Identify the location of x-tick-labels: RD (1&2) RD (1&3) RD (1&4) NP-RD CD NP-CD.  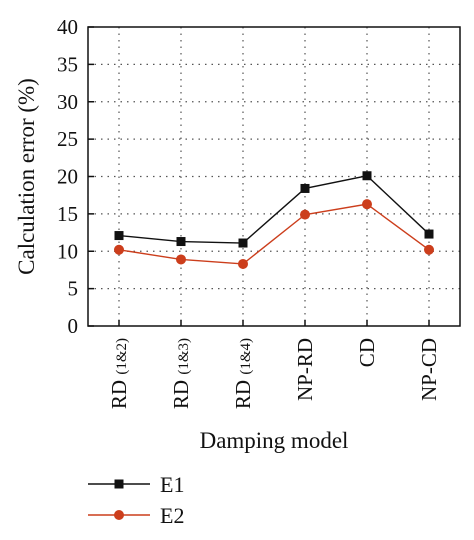
(274, 373).